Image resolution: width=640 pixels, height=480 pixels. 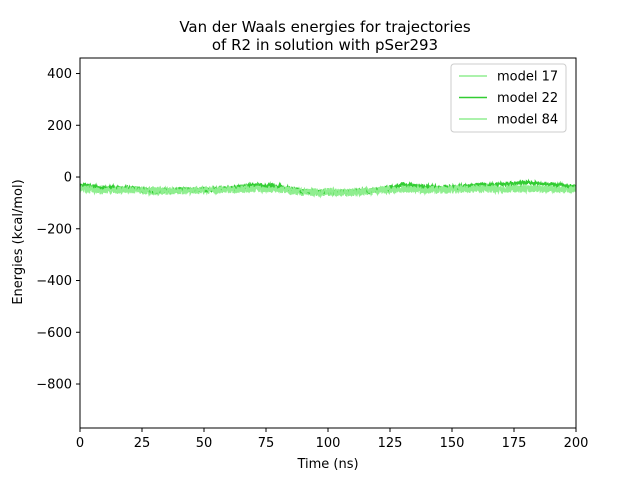 What do you see at coordinates (54, 385) in the screenshot?
I see `y-tick-label: −800` at bounding box center [54, 385].